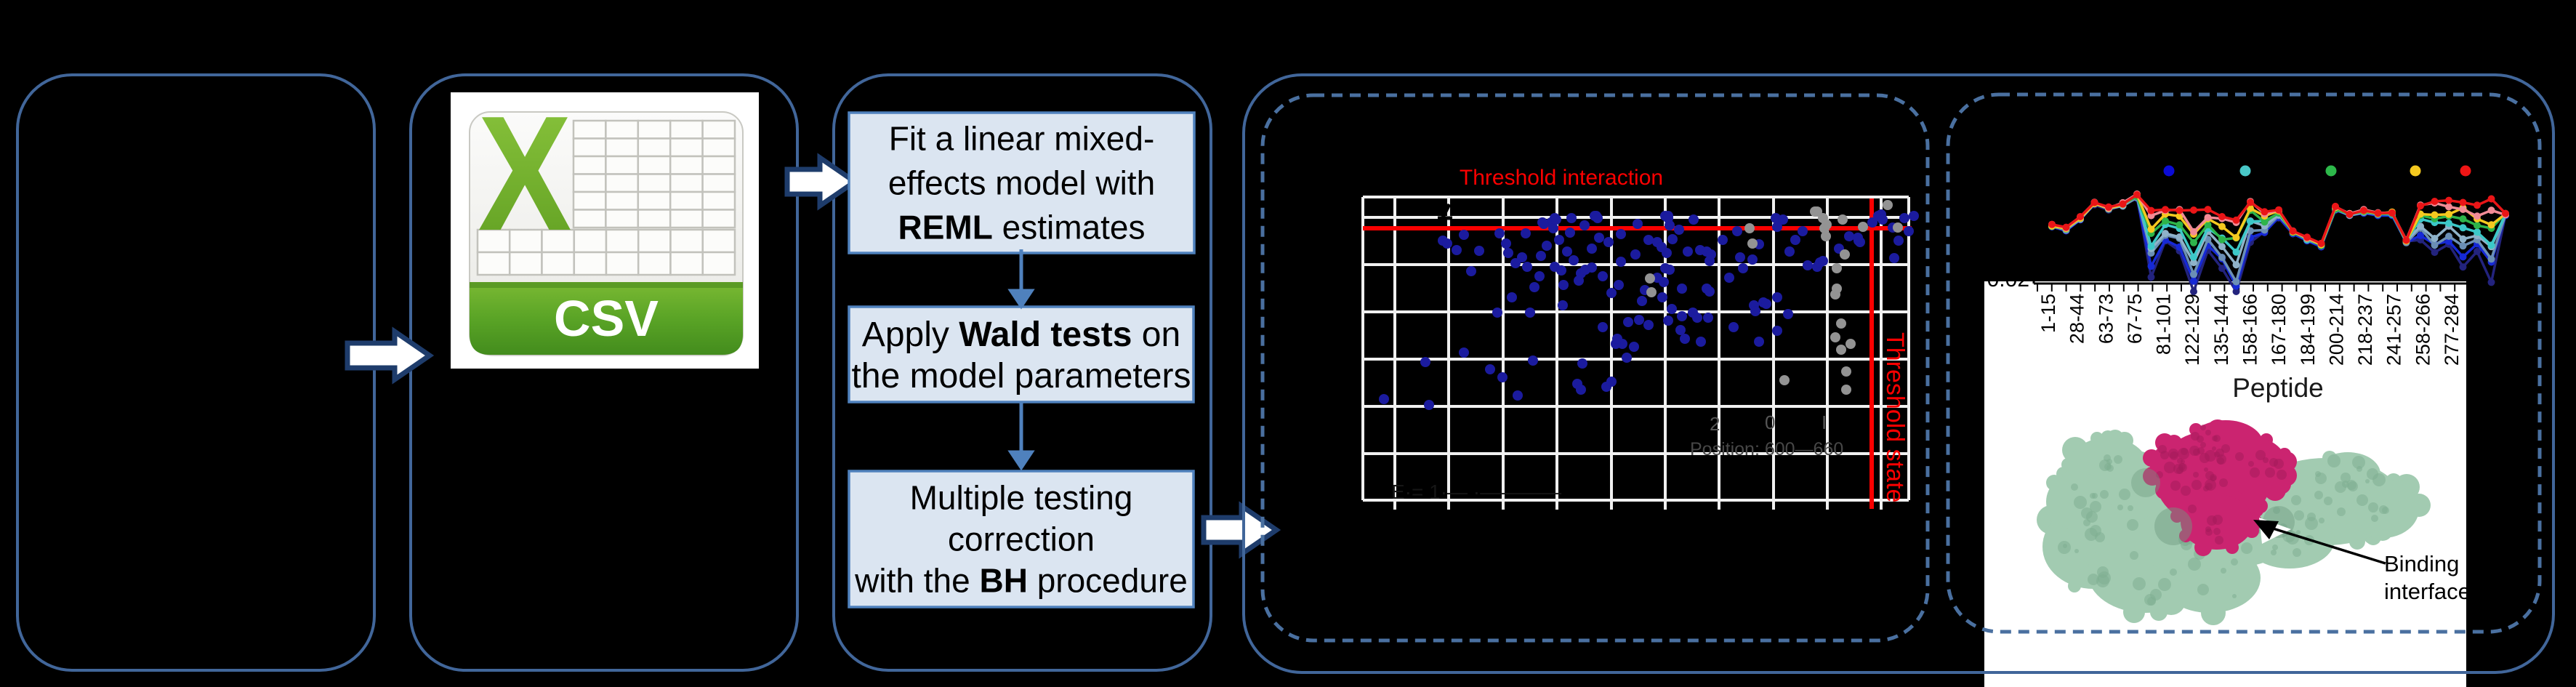 The image size is (2576, 687). What do you see at coordinates (1021, 183) in the screenshot?
I see `svg-text: effects model with` at bounding box center [1021, 183].